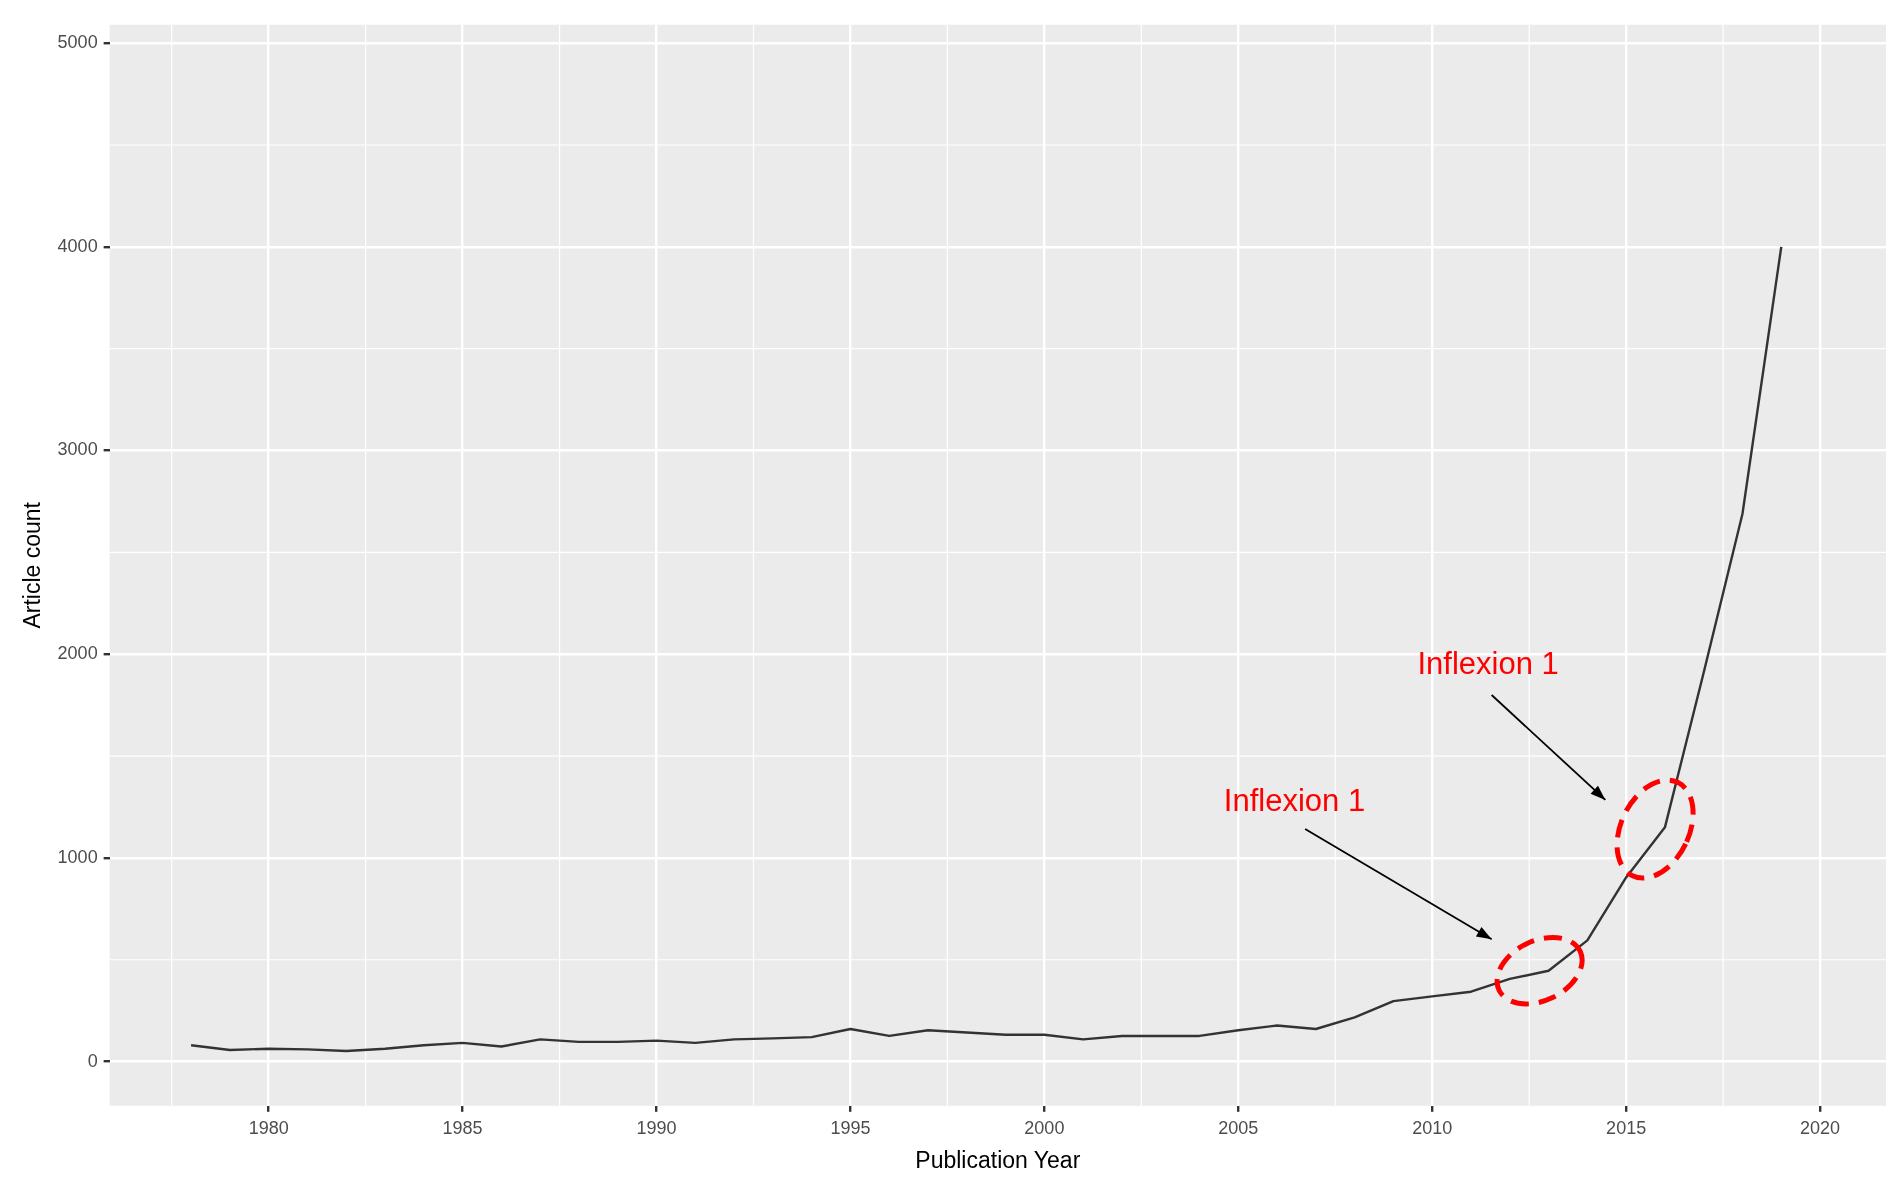 This screenshot has height=1187, width=1894. Describe the element at coordinates (656, 1127) in the screenshot. I see `x-tick-label: 1990` at that location.